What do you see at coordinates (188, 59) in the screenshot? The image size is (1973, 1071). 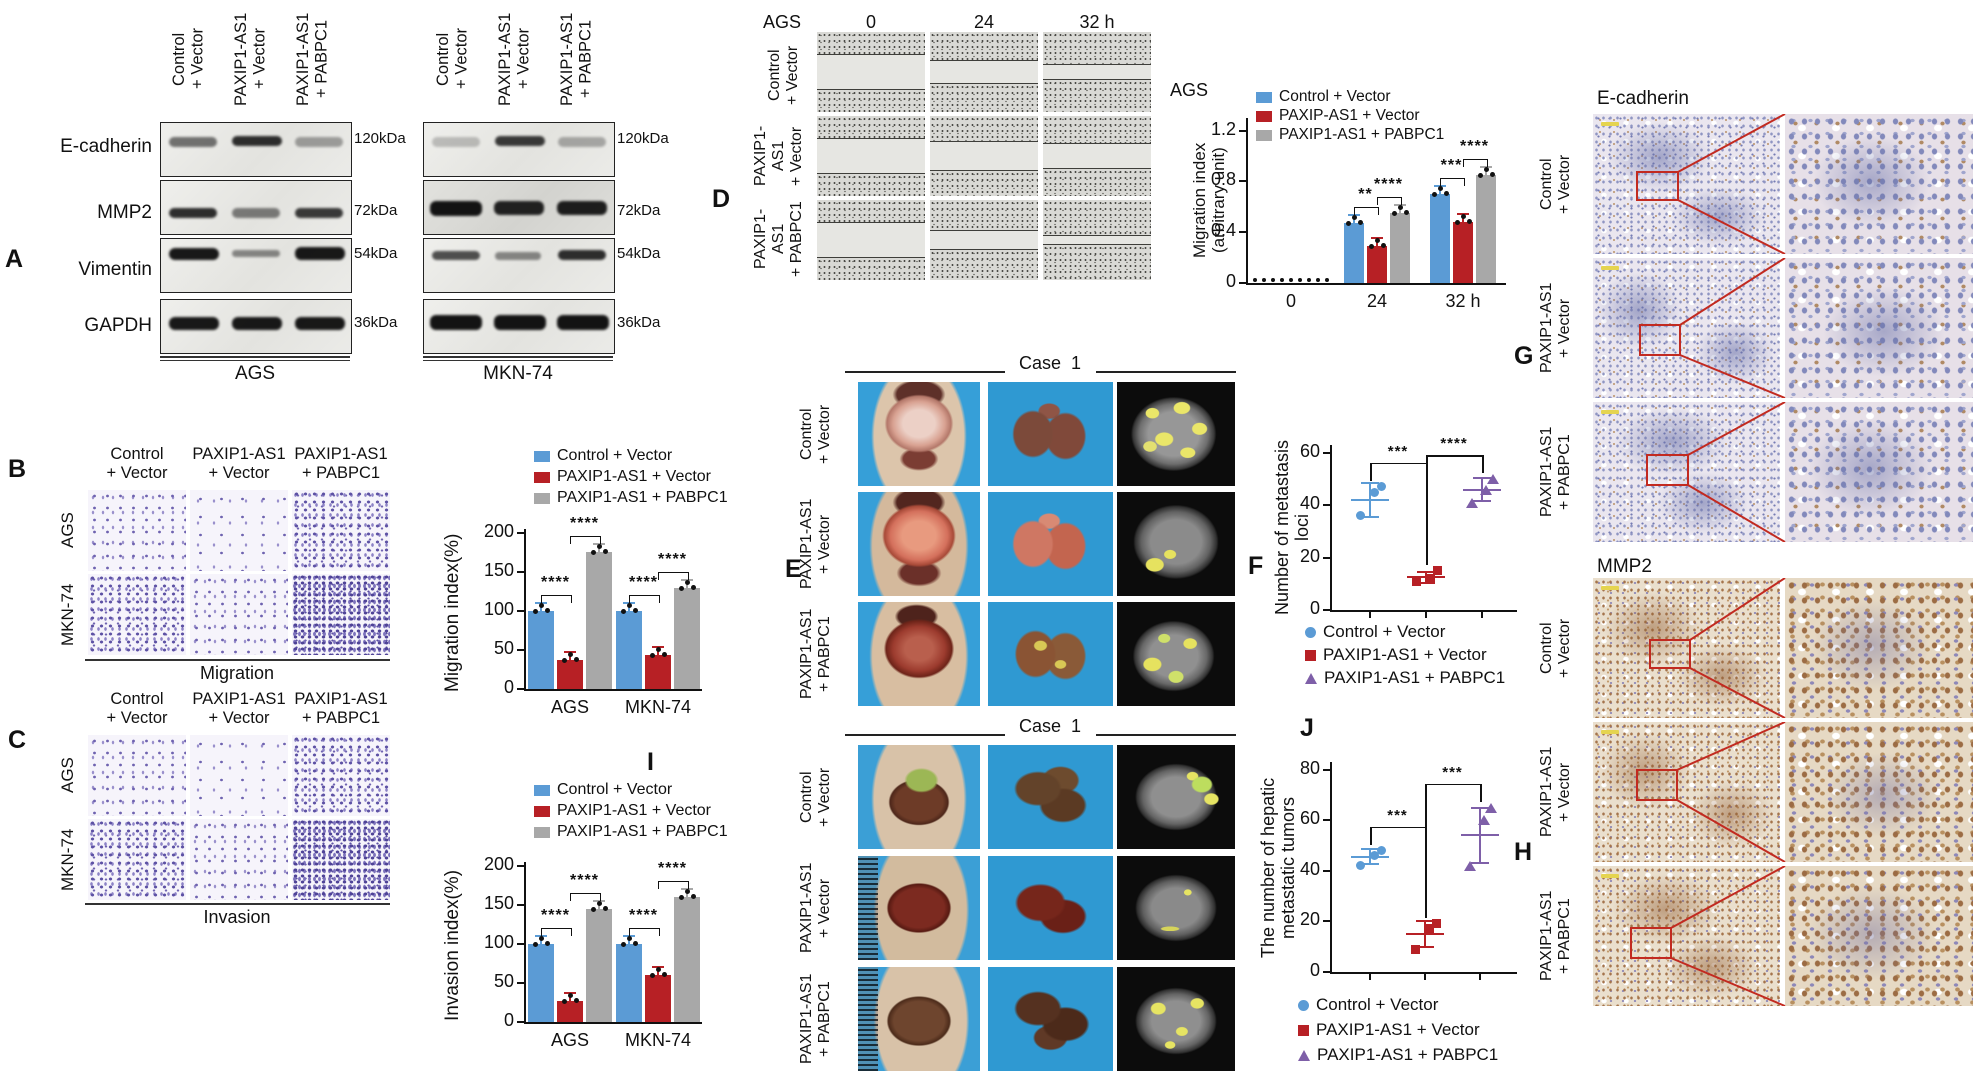 I see `lane-label: Control + Vector` at bounding box center [188, 59].